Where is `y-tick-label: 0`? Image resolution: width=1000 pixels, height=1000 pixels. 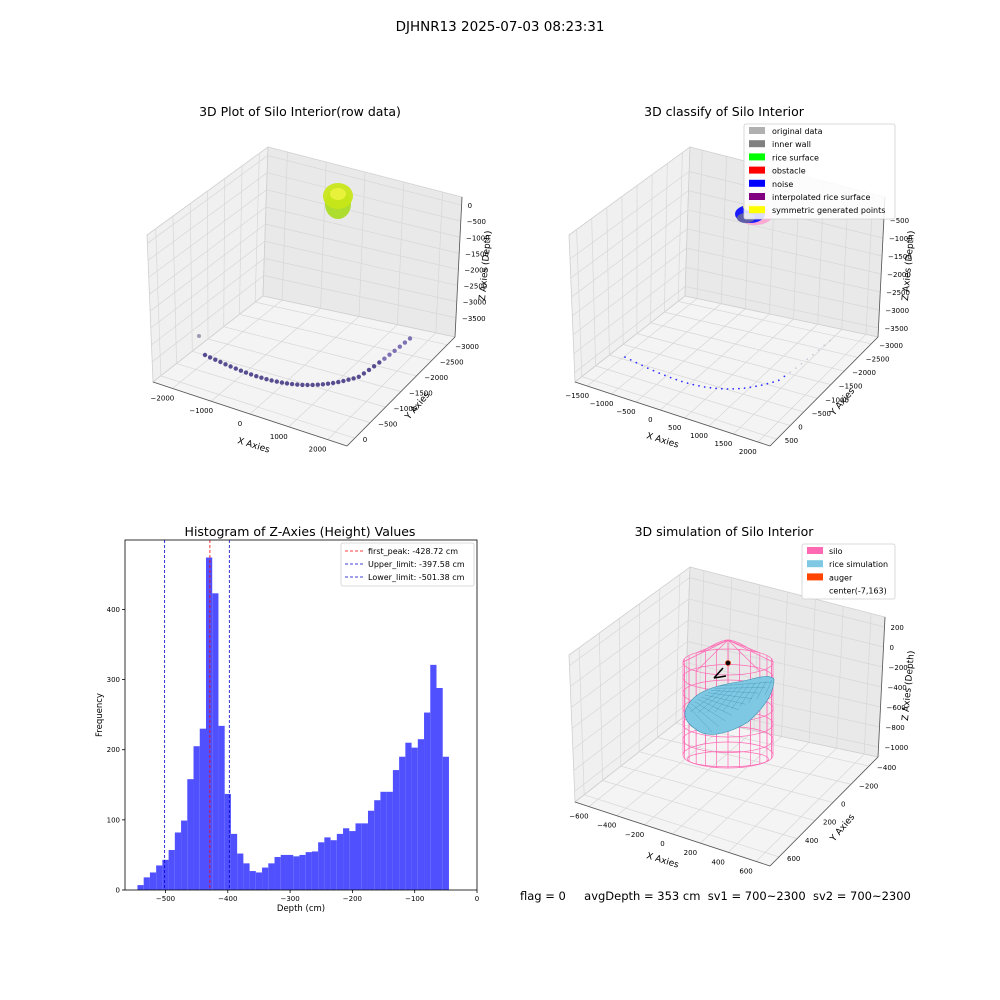 y-tick-label: 0 is located at coordinates (118, 891).